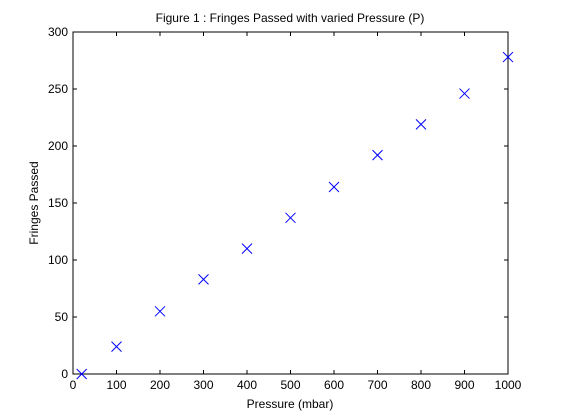 The image size is (561, 420). What do you see at coordinates (62, 317) in the screenshot?
I see `y-tick-label: 50` at bounding box center [62, 317].